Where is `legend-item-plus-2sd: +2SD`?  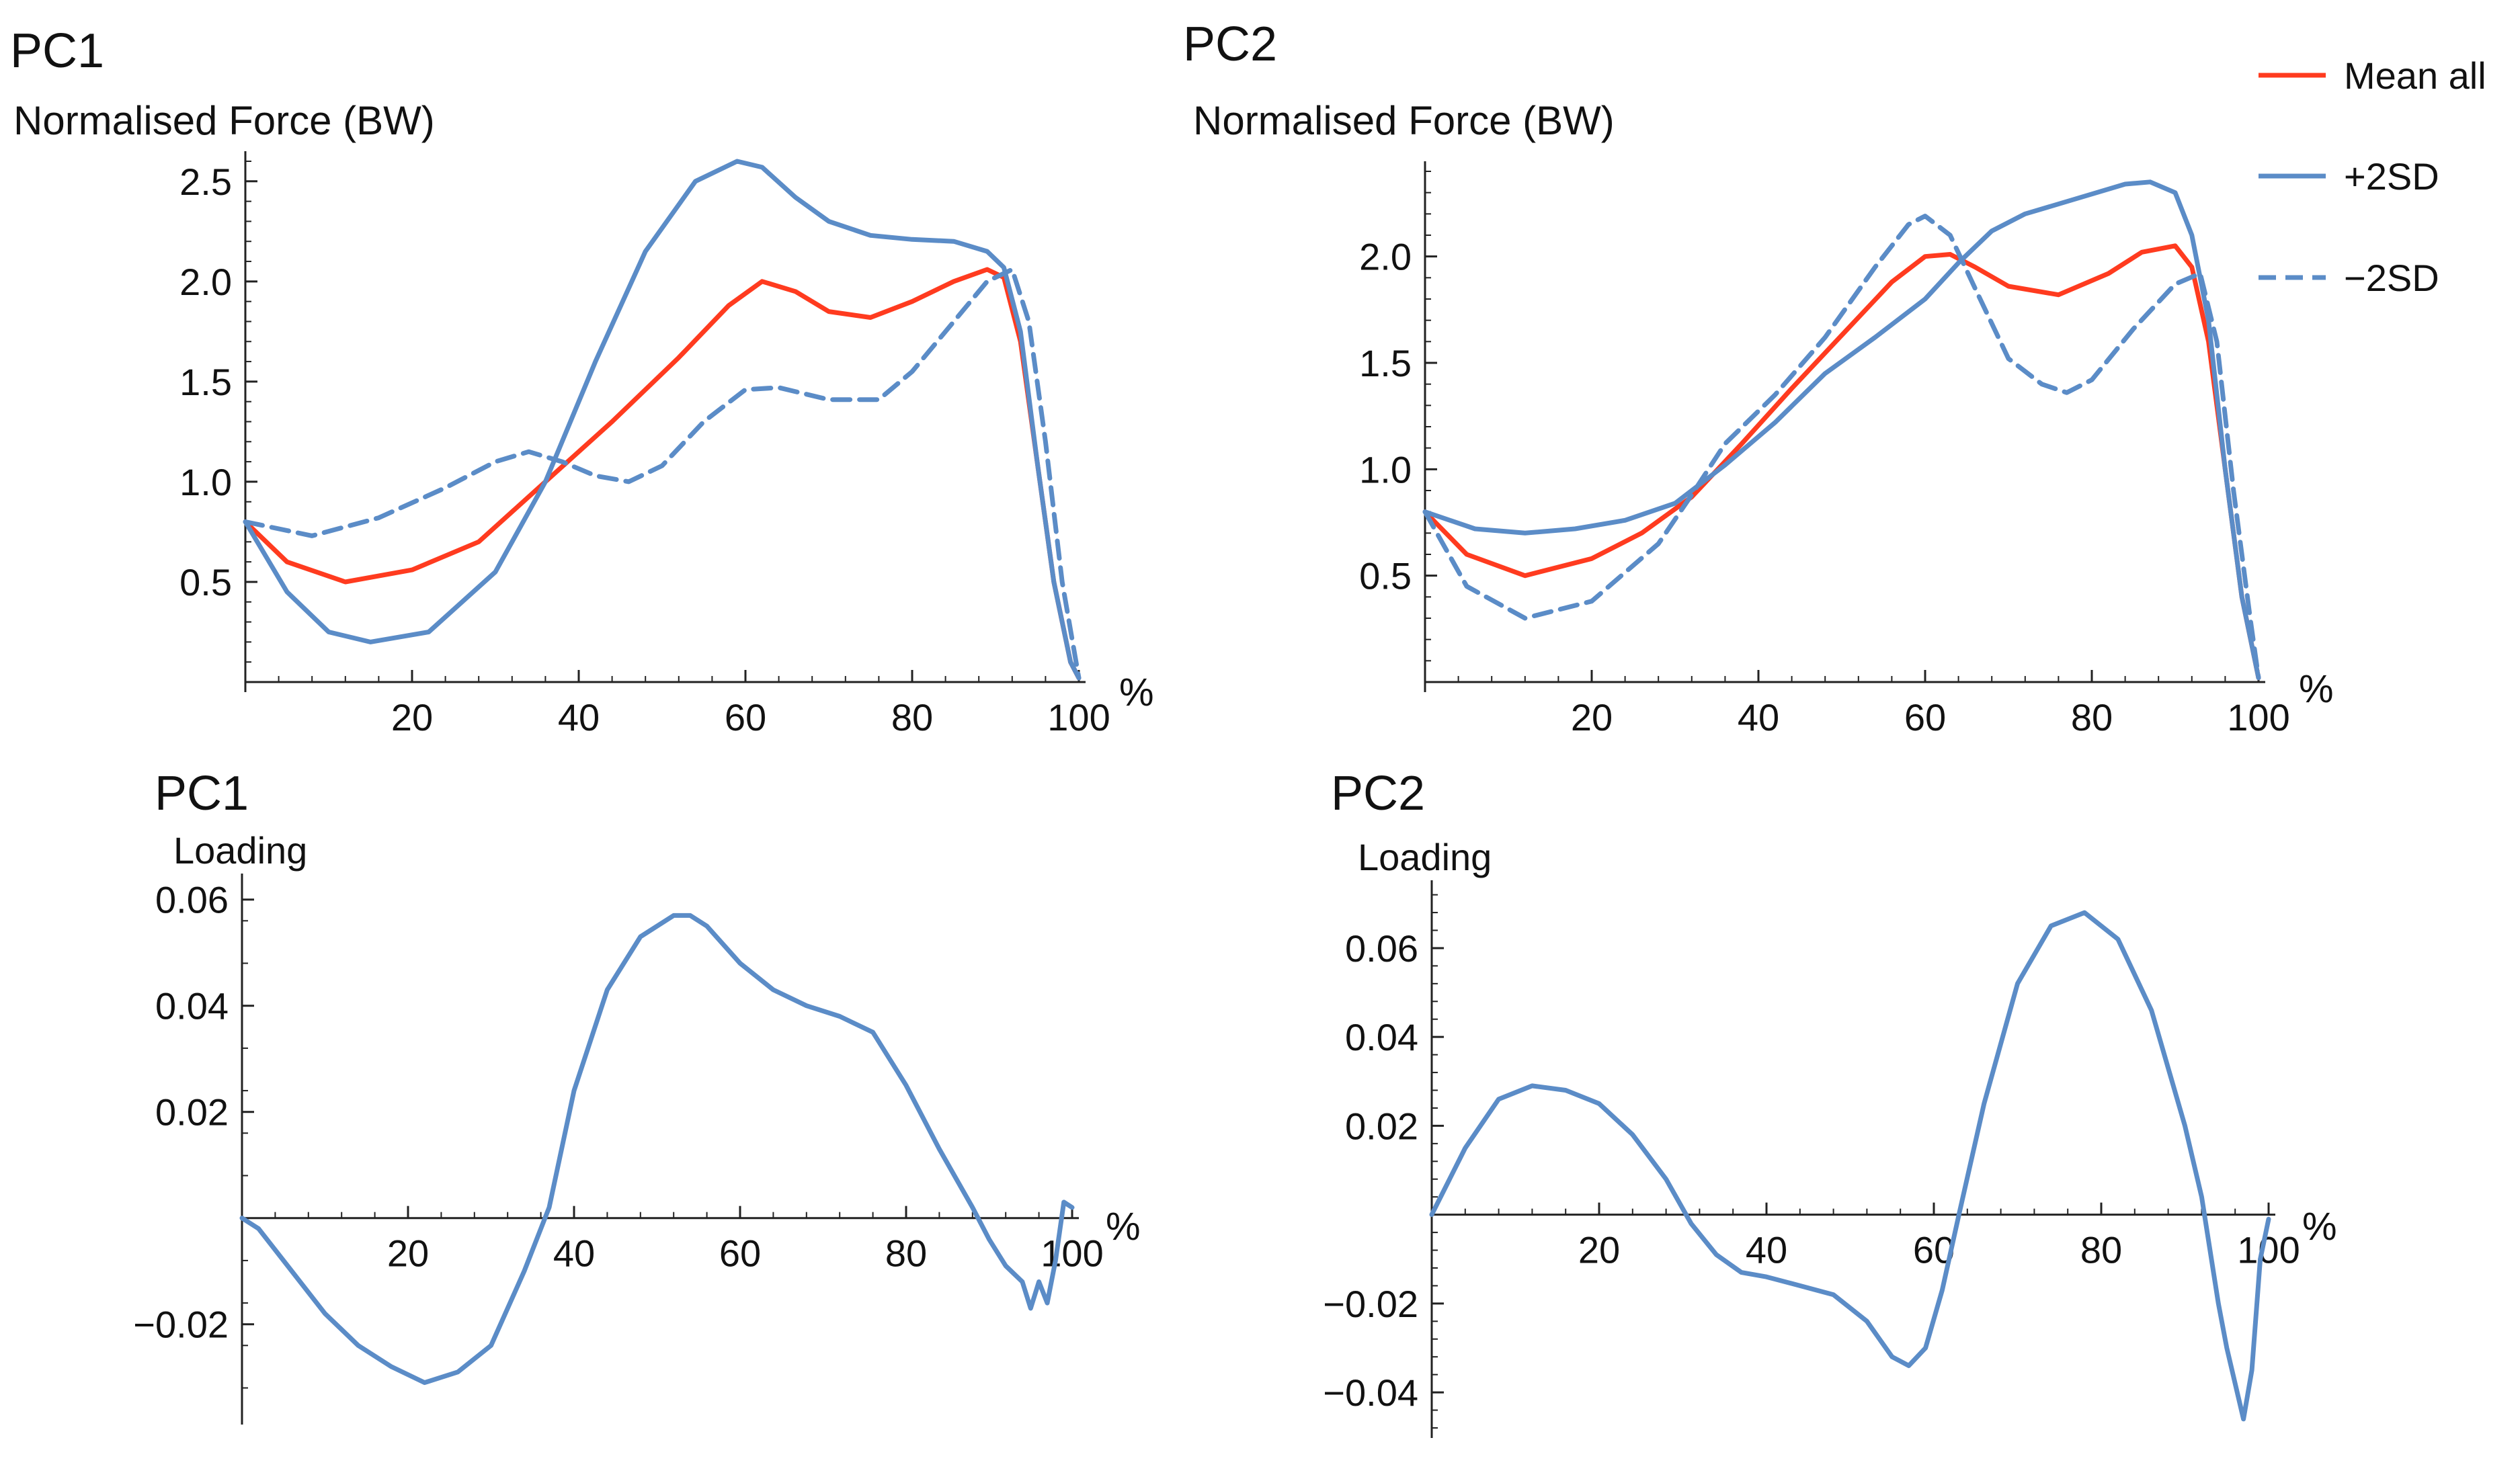
legend-item-plus-2sd: +2SD is located at coordinates (2349, 177).